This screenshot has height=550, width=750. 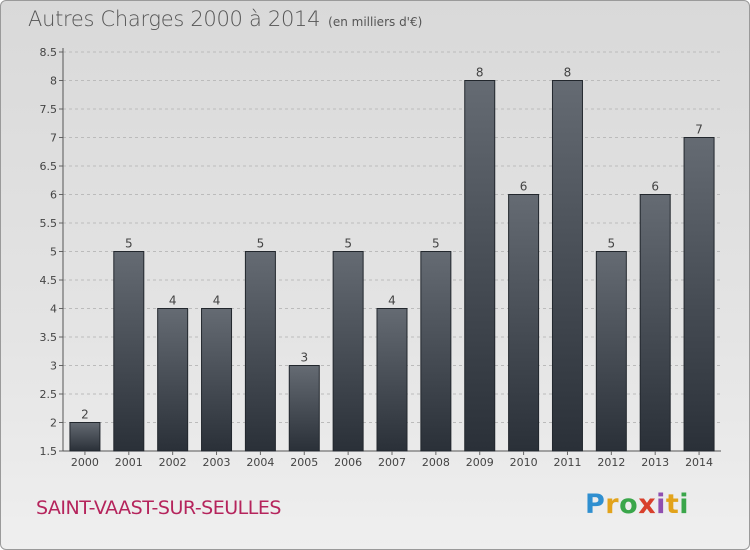 What do you see at coordinates (699, 462) in the screenshot?
I see `x-tick-label: 2014` at bounding box center [699, 462].